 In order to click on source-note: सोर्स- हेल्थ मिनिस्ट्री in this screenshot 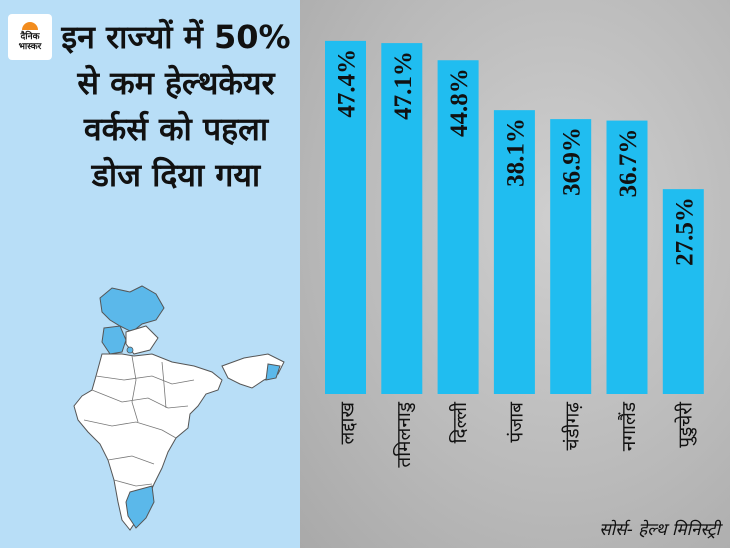, I will do `click(659, 530)`.